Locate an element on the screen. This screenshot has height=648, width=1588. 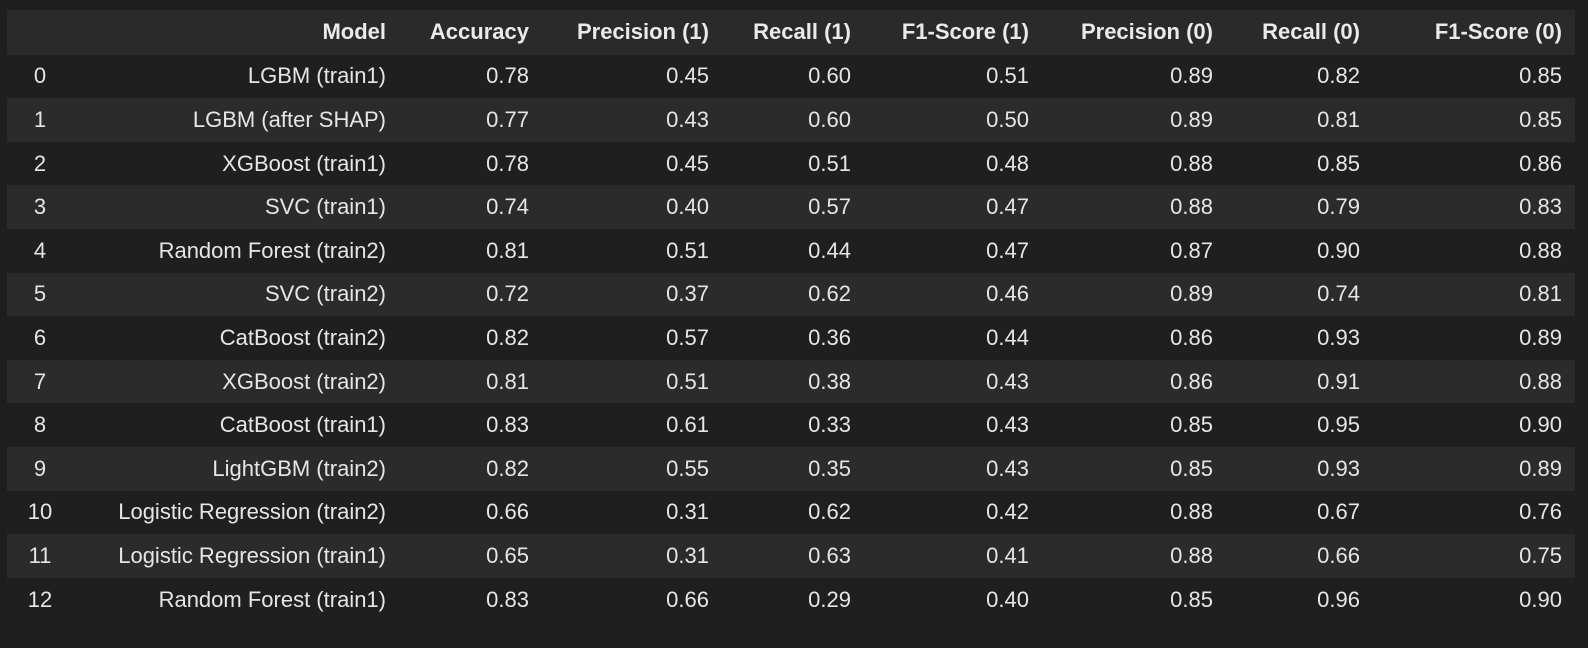
f1-score-1-cell: 0.50 is located at coordinates (953, 120).